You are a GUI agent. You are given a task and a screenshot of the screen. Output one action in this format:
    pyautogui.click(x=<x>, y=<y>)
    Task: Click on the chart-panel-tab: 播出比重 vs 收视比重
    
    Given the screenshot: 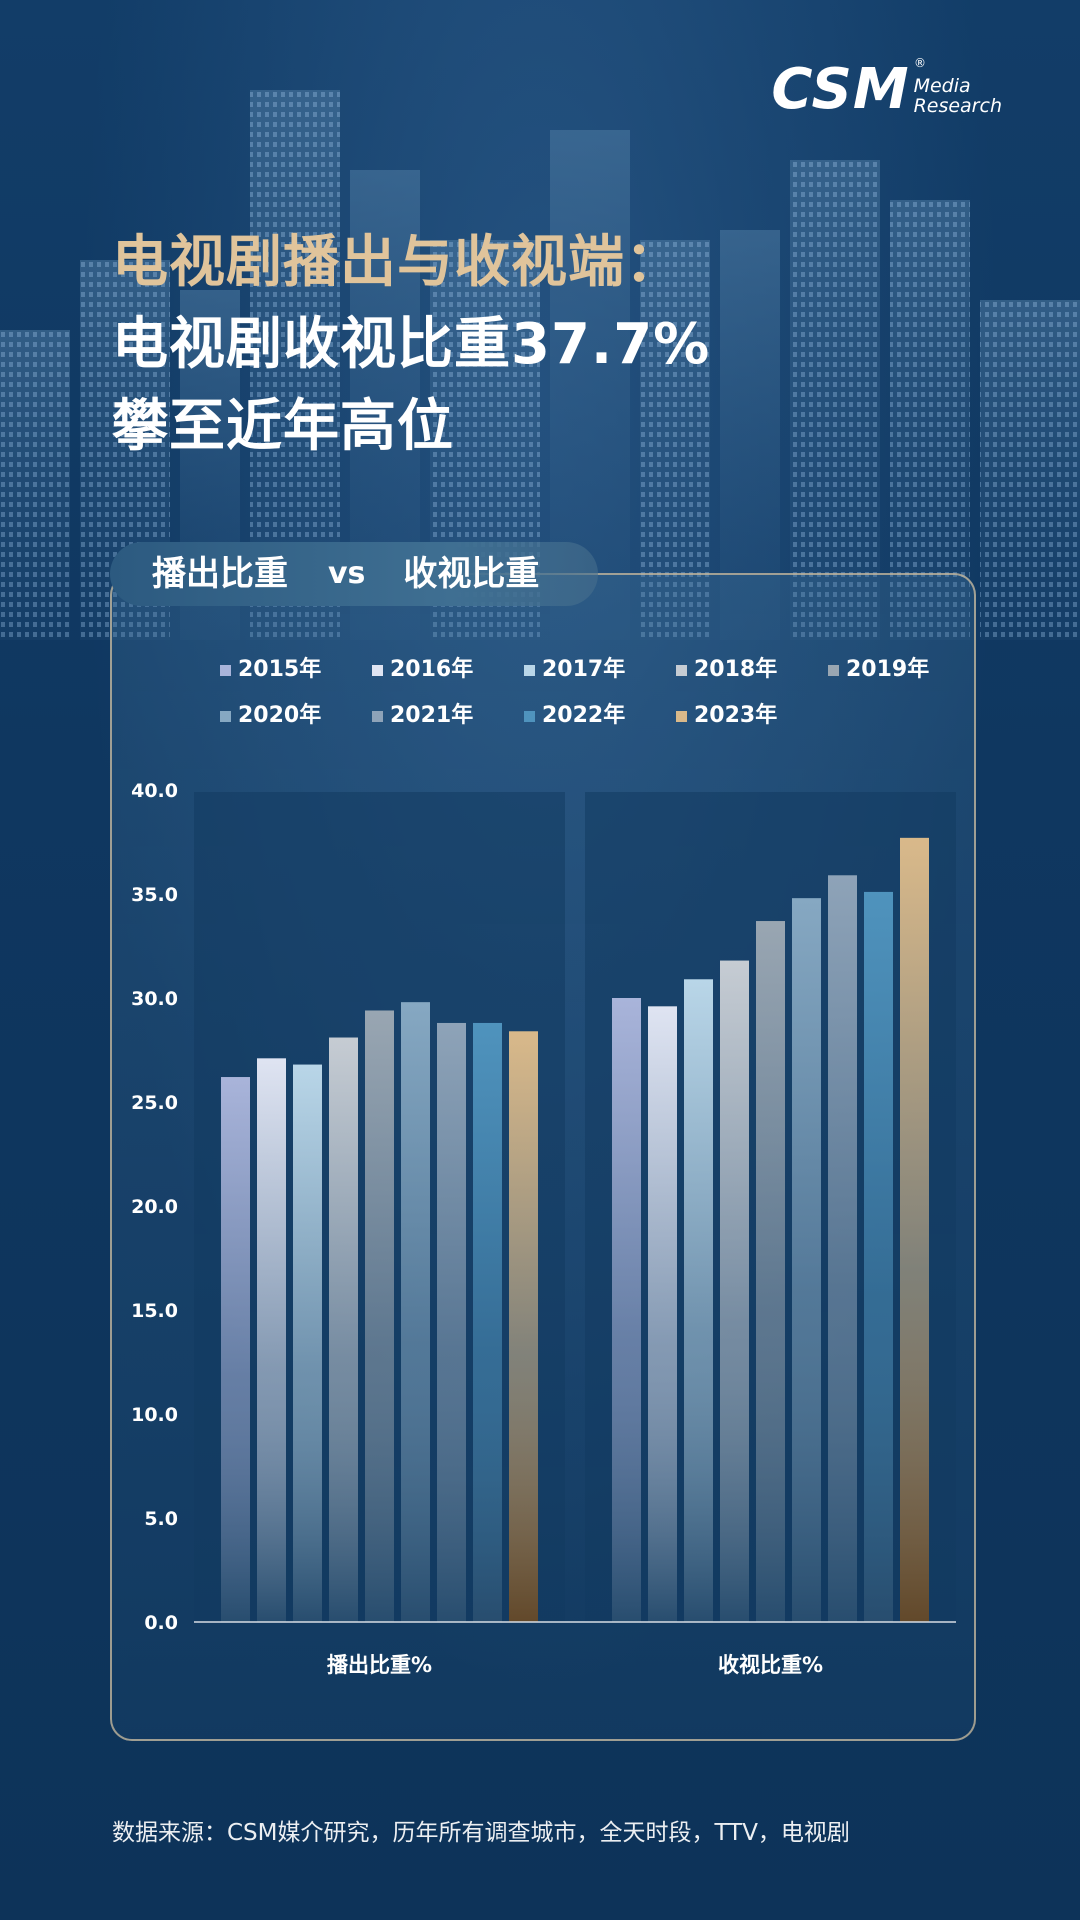 What is the action you would take?
    pyautogui.click(x=354, y=574)
    